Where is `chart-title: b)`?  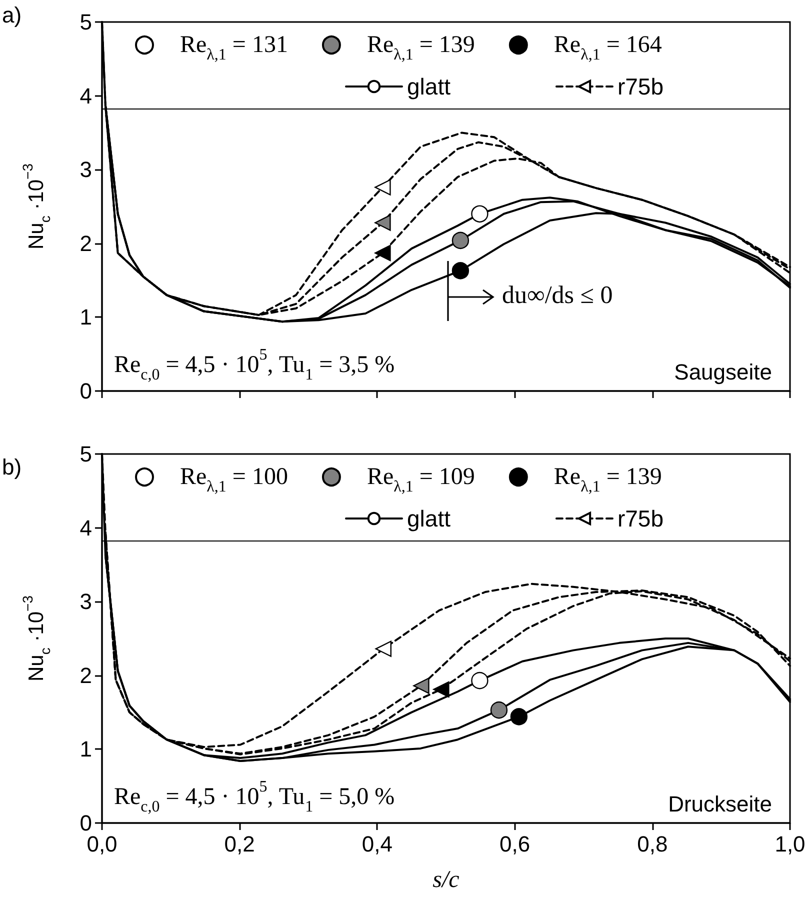
chart-title: b) is located at coordinates (12, 467).